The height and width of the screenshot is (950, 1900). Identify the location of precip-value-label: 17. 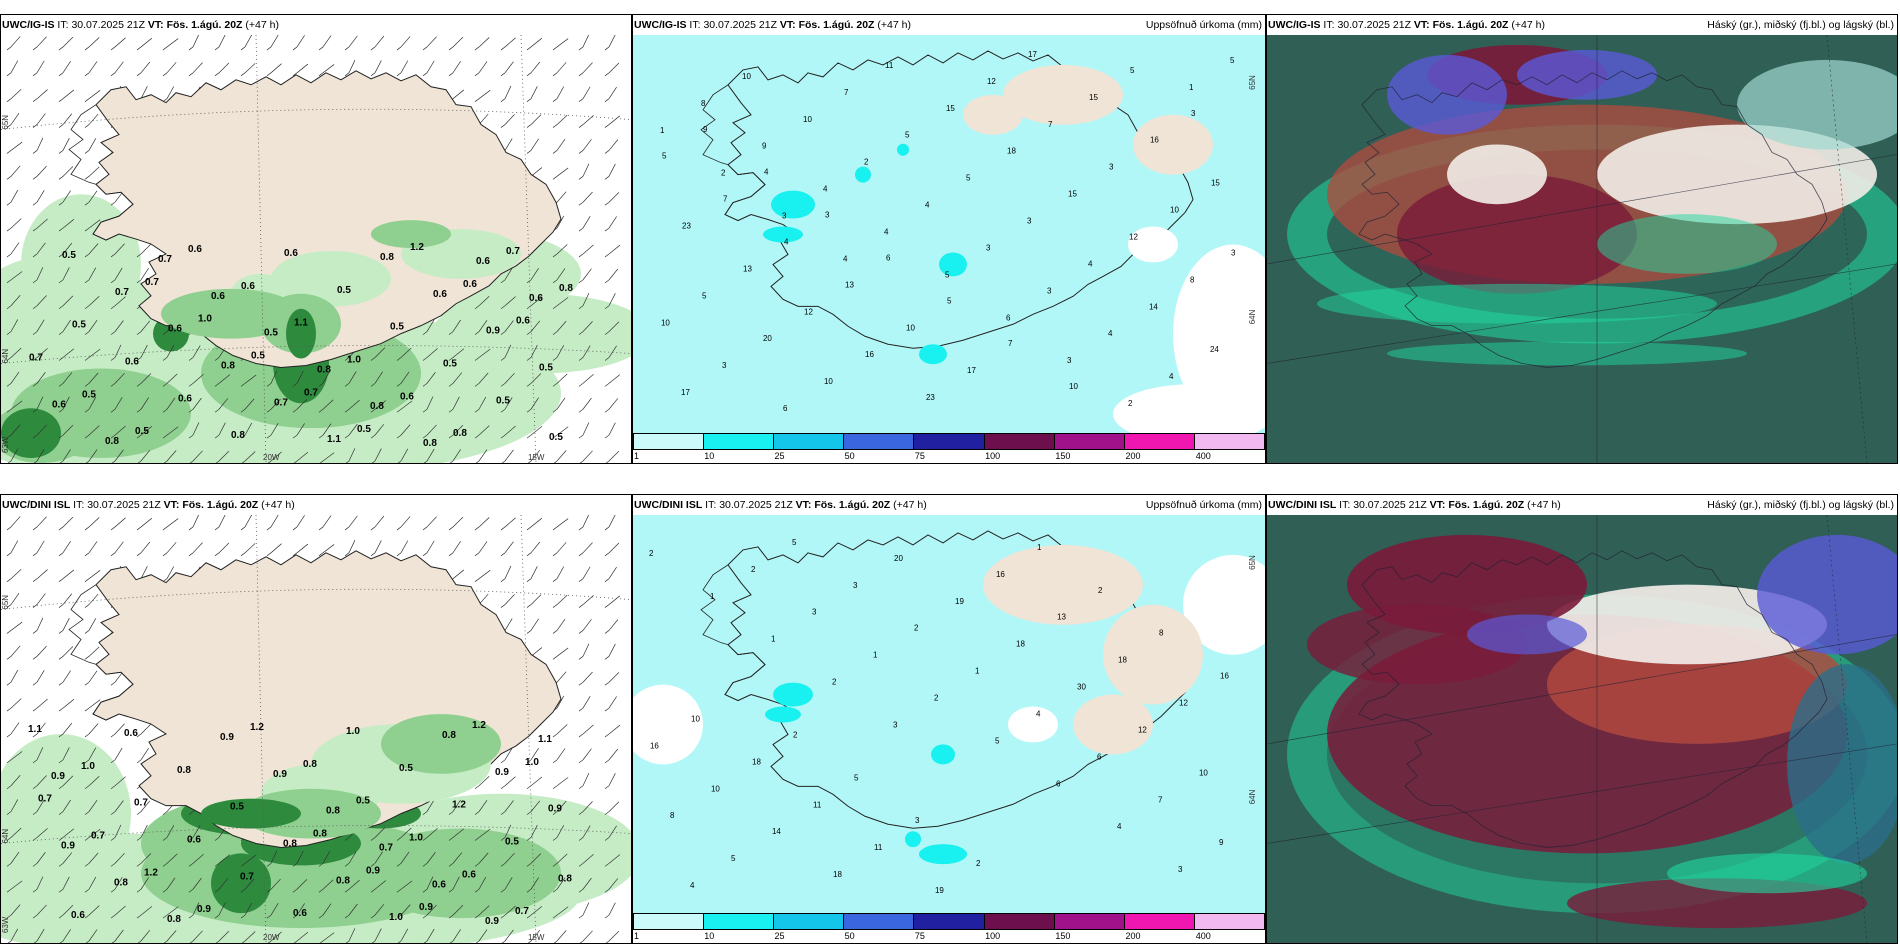
(1032, 54).